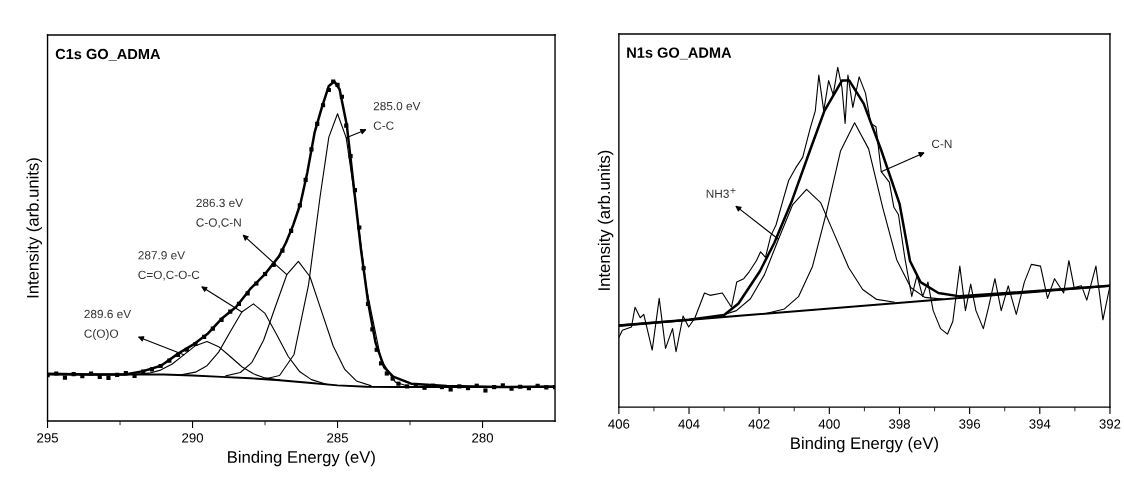 Image resolution: width=1124 pixels, height=479 pixels. What do you see at coordinates (829, 424) in the screenshot?
I see `x-tick-label: 400` at bounding box center [829, 424].